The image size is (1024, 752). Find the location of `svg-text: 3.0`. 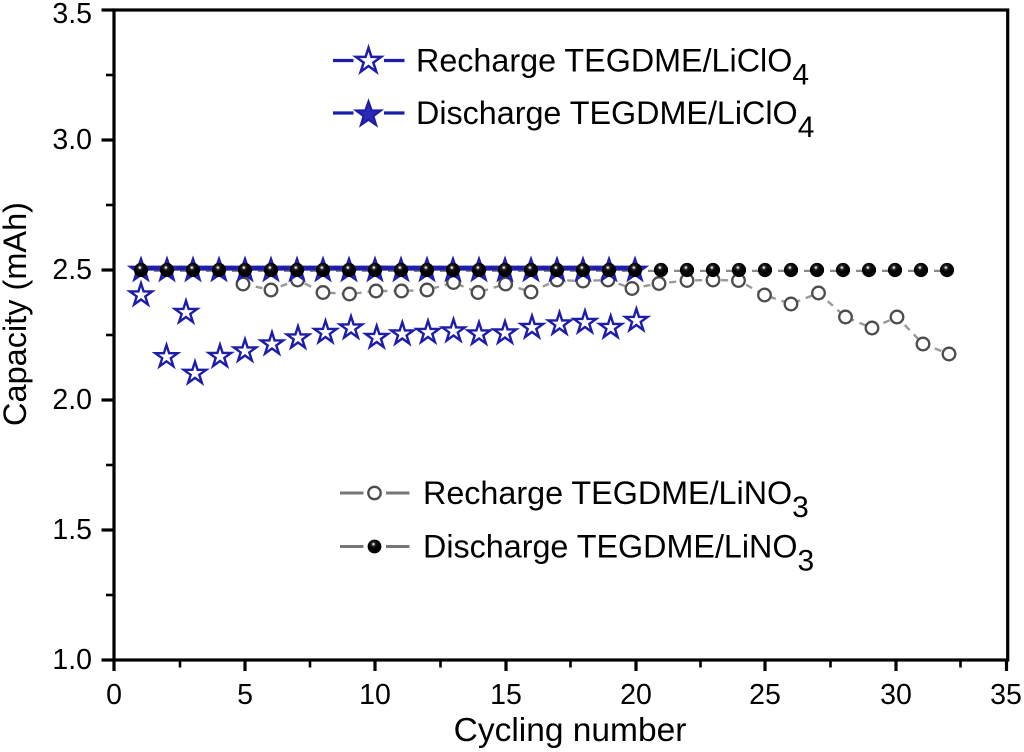

svg-text: 3.0 is located at coordinates (72, 140).